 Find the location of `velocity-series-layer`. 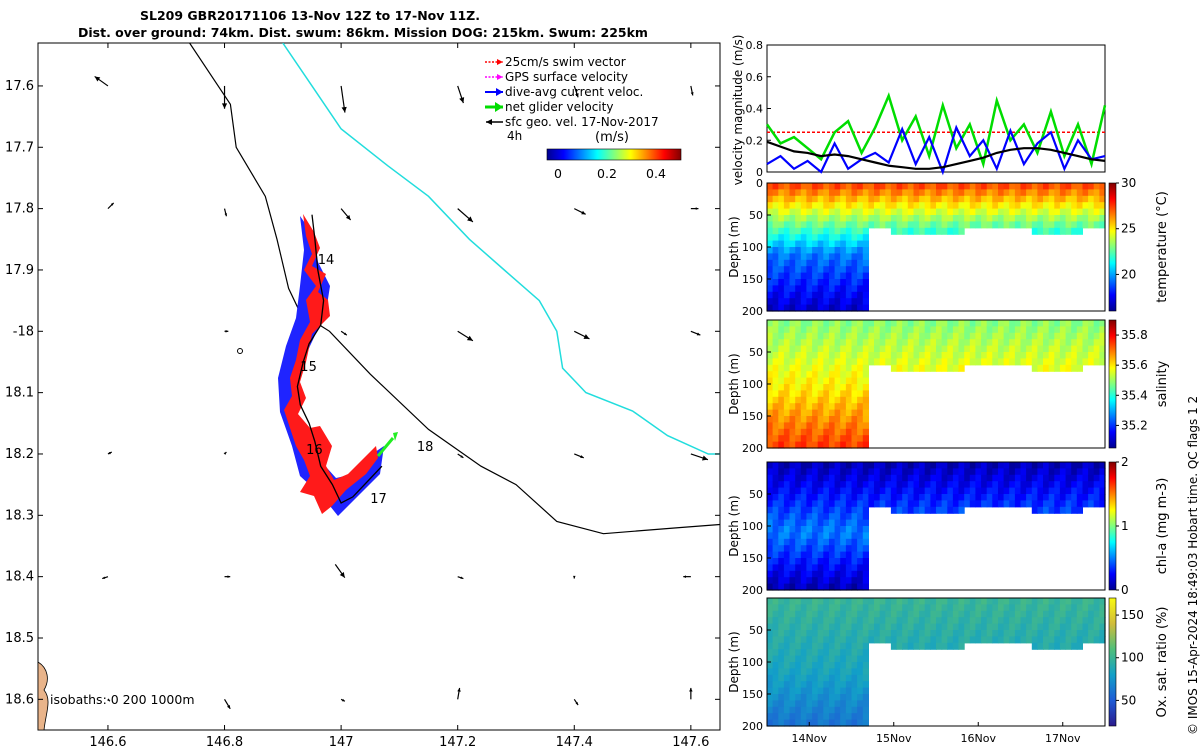

velocity-series-layer is located at coordinates (936, 134).